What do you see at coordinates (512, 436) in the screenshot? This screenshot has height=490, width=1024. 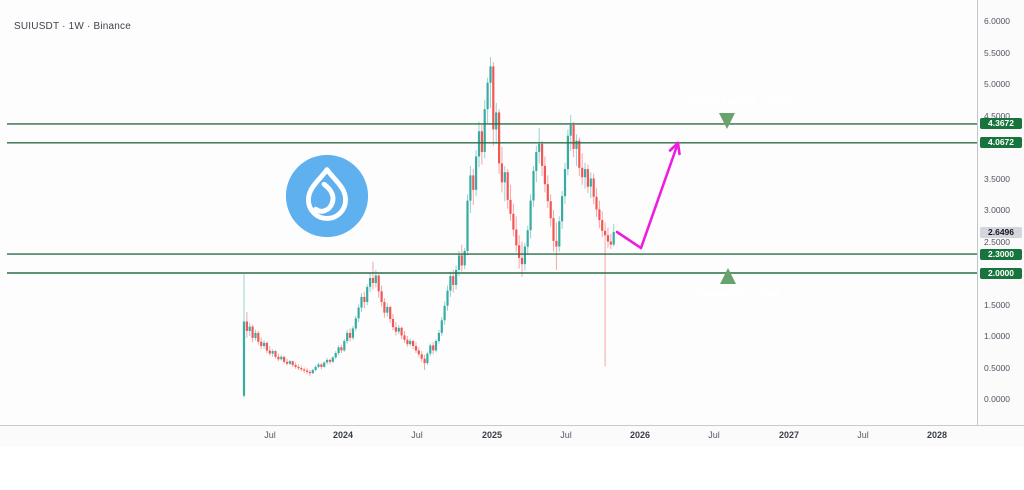 I see `time-axis: Jul 2024 Jul 2025 Jul 2026 Jul 2027 Jul 2028` at bounding box center [512, 436].